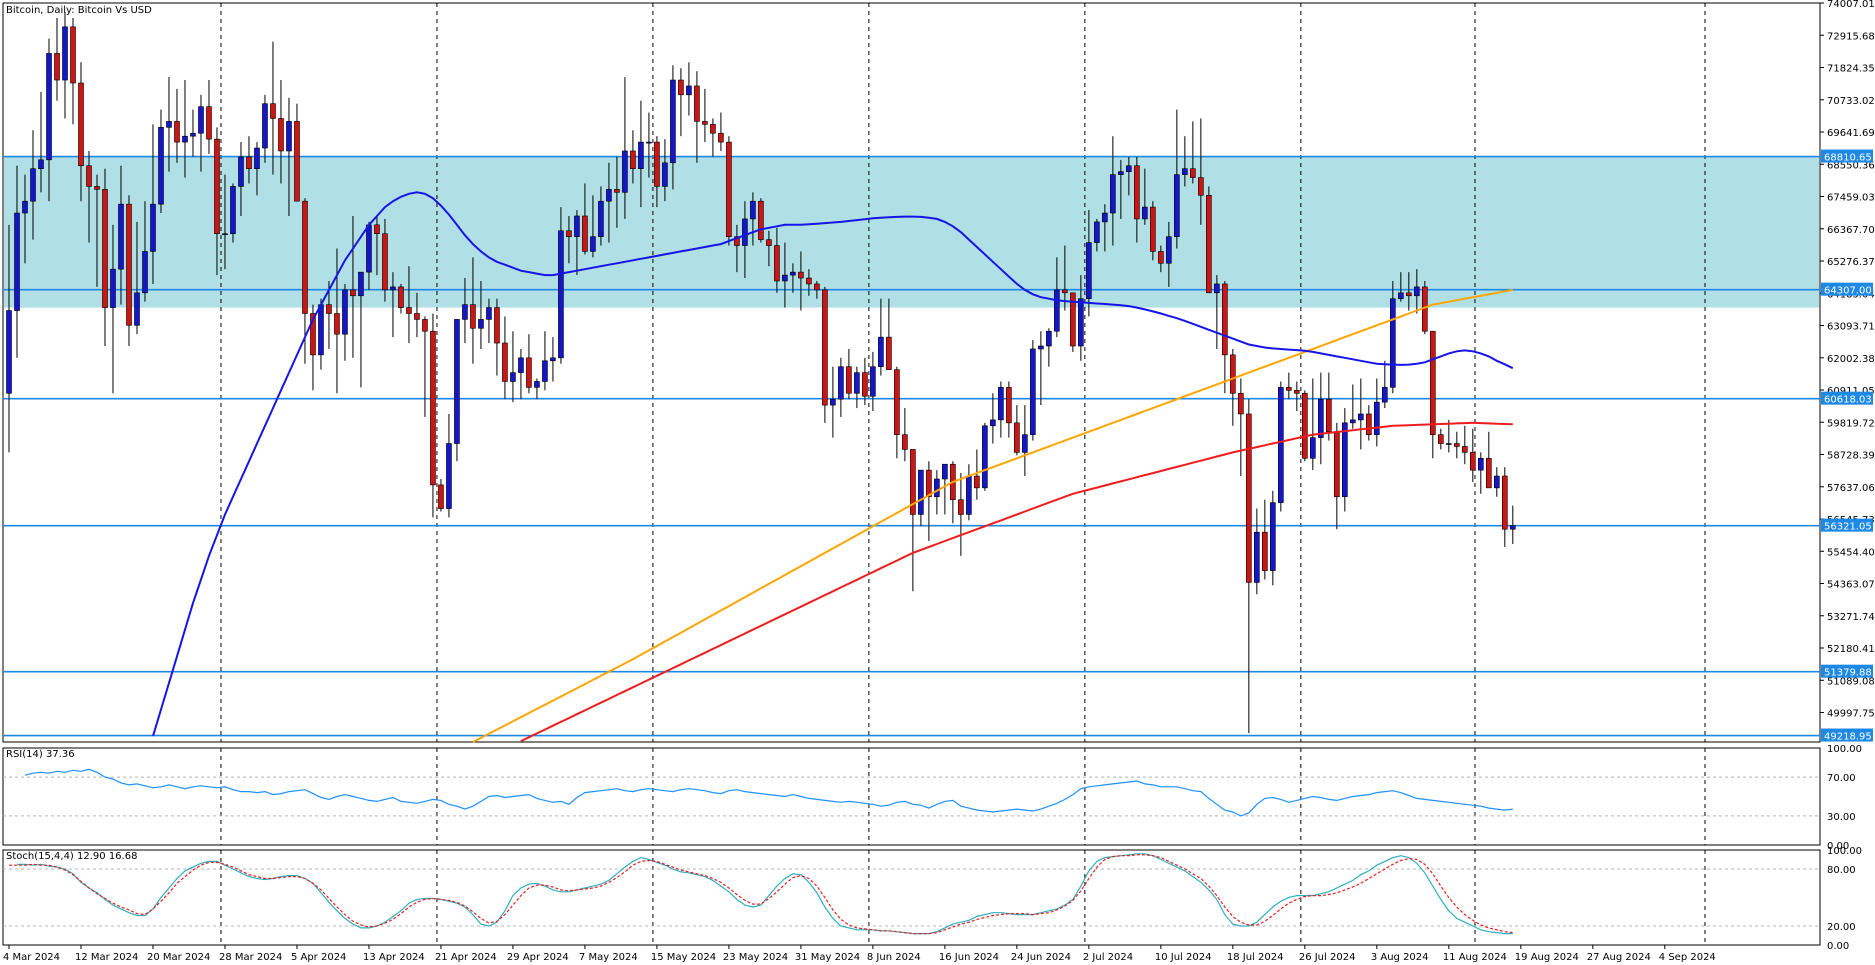  I want to click on stochastic-pane: 100.00 80.00 20.00 0.00, so click(932, 899).